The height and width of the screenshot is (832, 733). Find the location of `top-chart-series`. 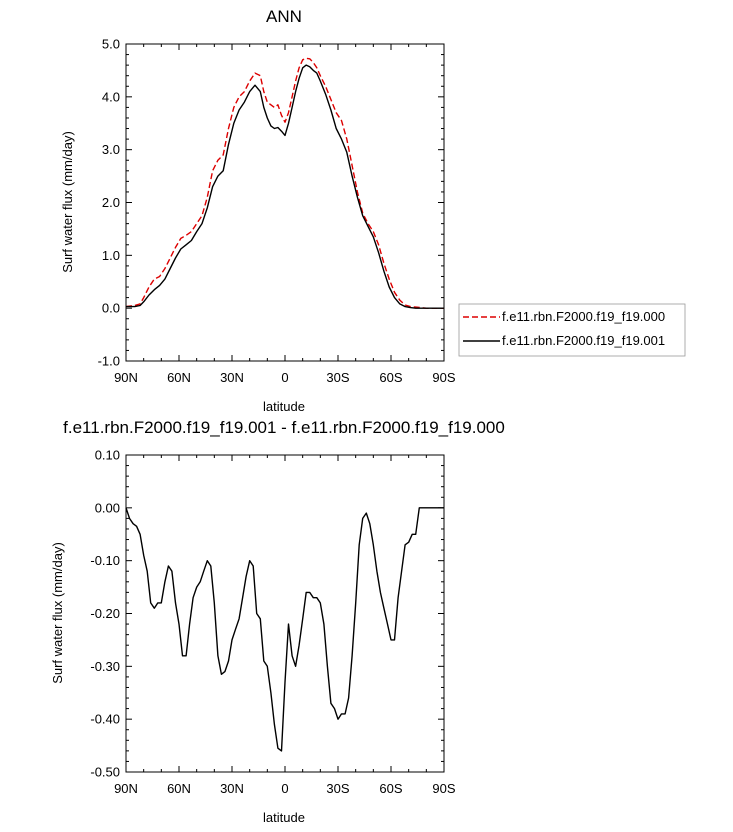

top-chart-series is located at coordinates (284, 183).